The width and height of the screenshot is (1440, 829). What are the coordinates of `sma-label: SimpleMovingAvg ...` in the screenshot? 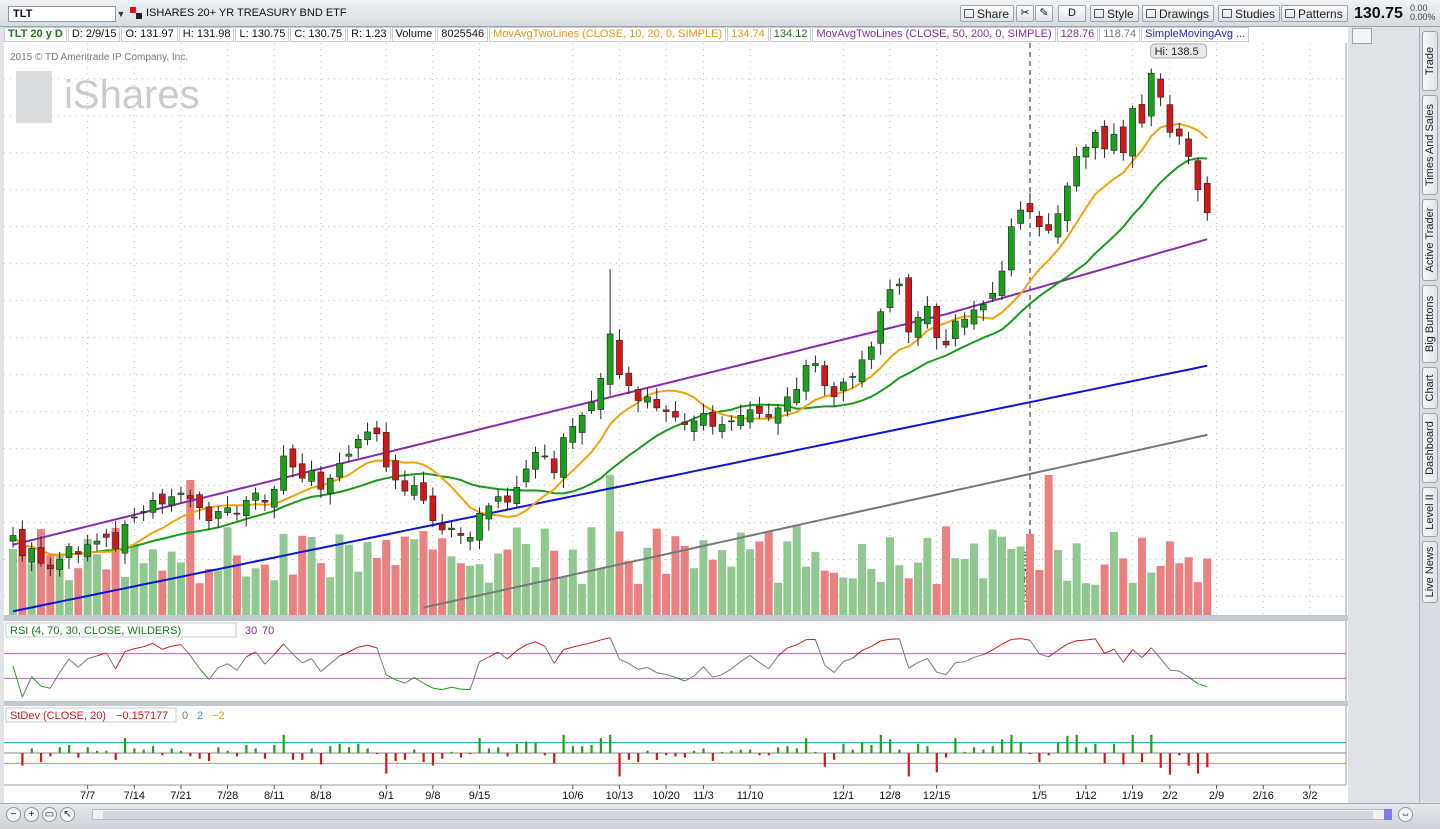 It's located at (1195, 34).